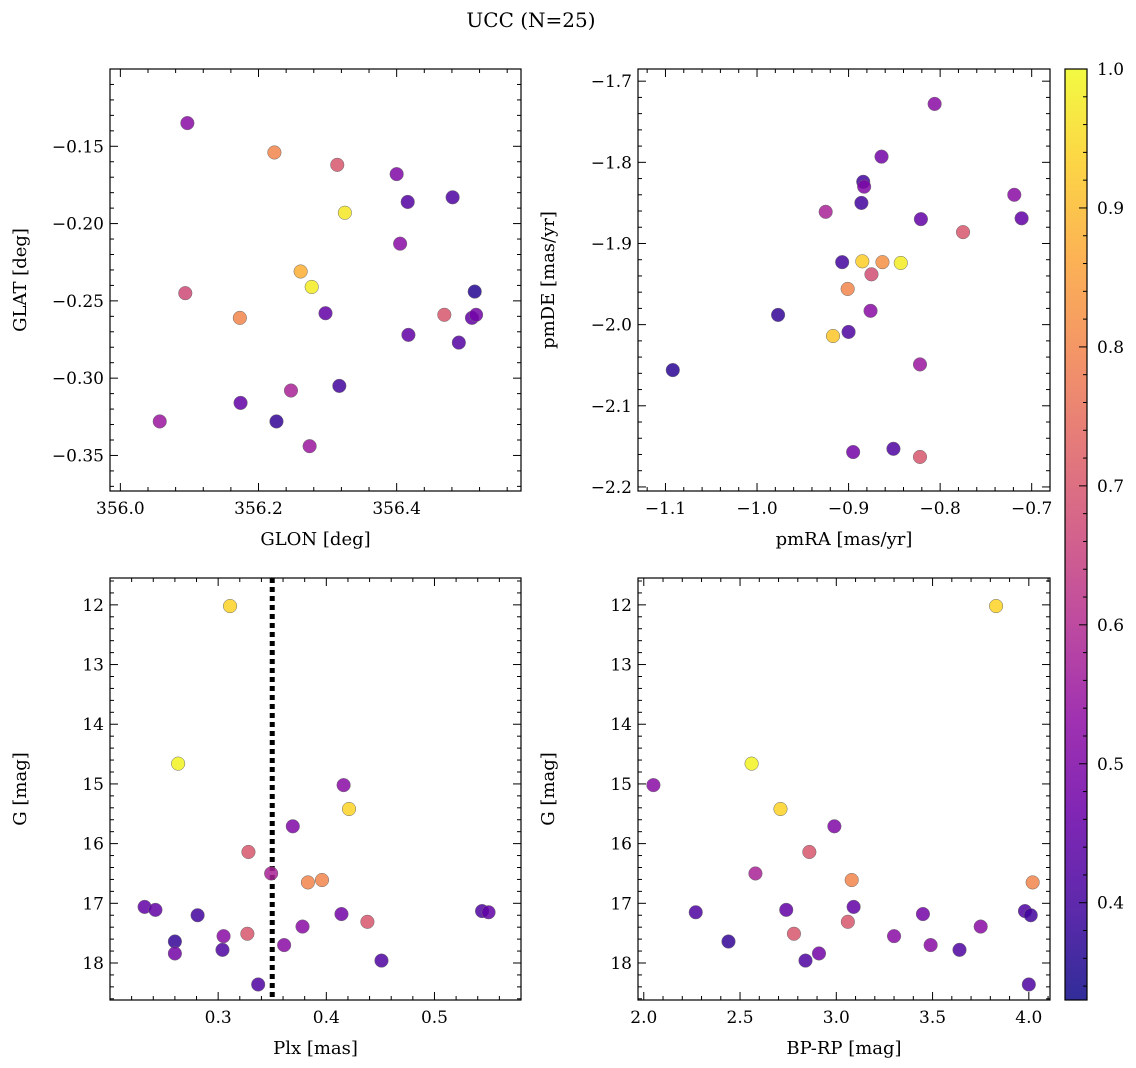 Image resolution: width=1136 pixels, height=1068 pixels. Describe the element at coordinates (1110, 209) in the screenshot. I see `colorbar-tick-label: 0.9` at that location.